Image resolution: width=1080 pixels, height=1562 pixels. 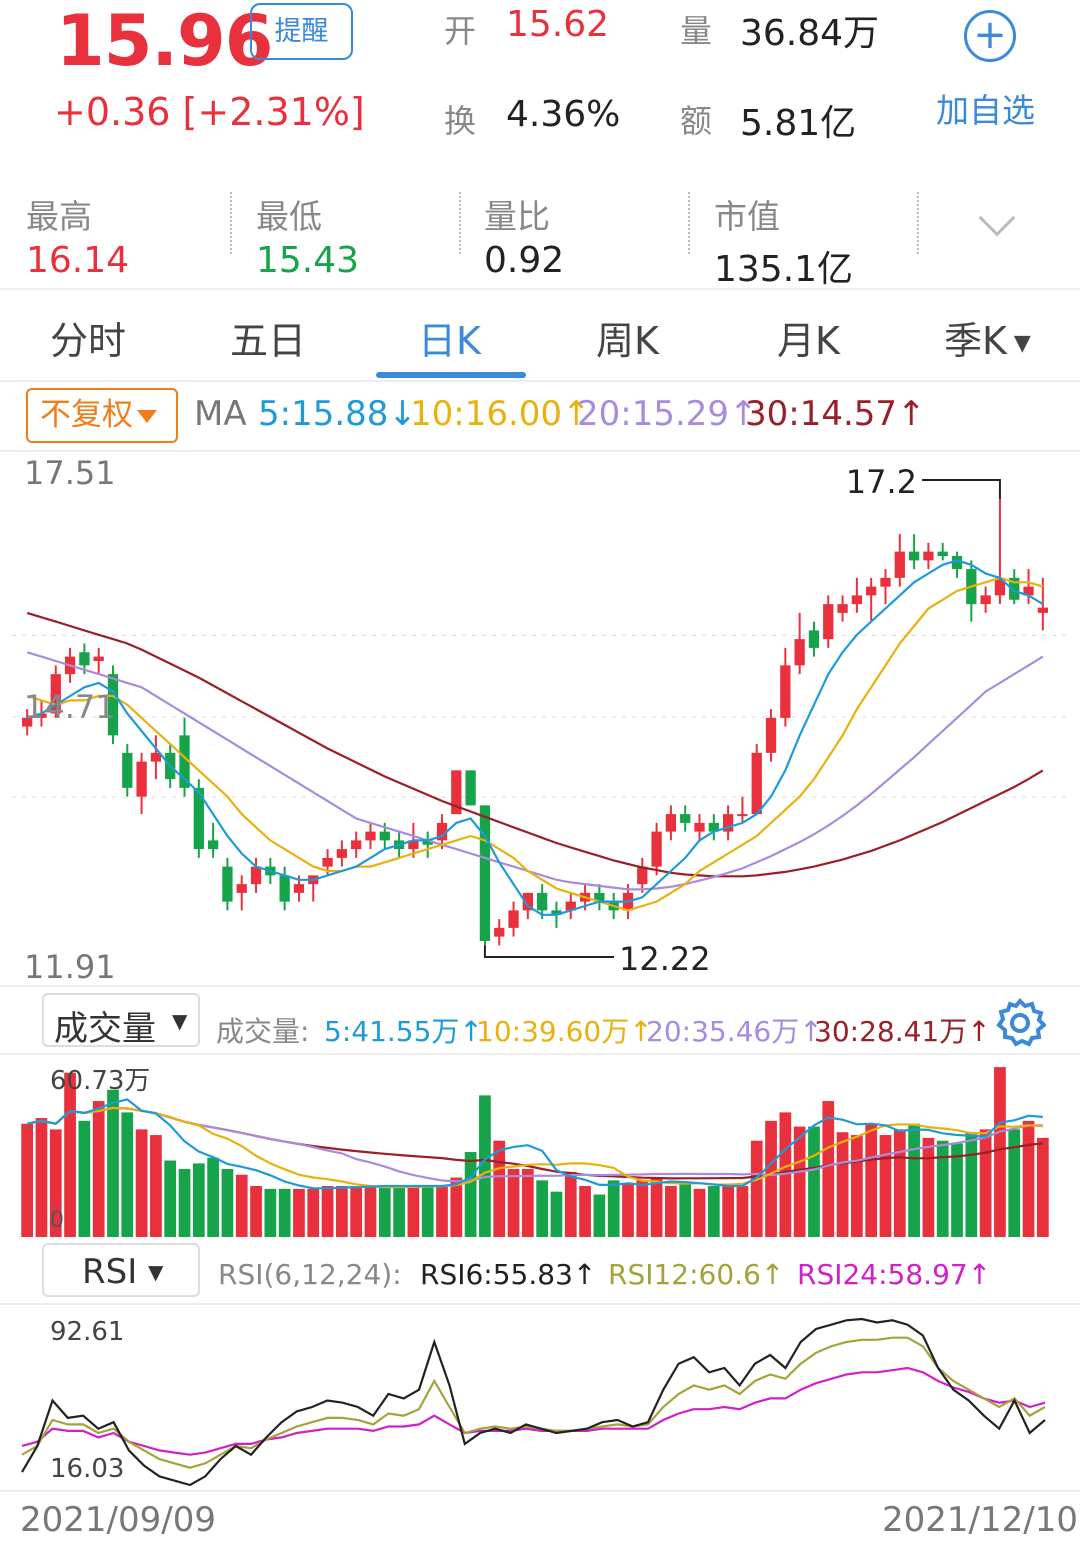 I want to click on y-axis-min-label: 11.91, so click(x=70, y=966).